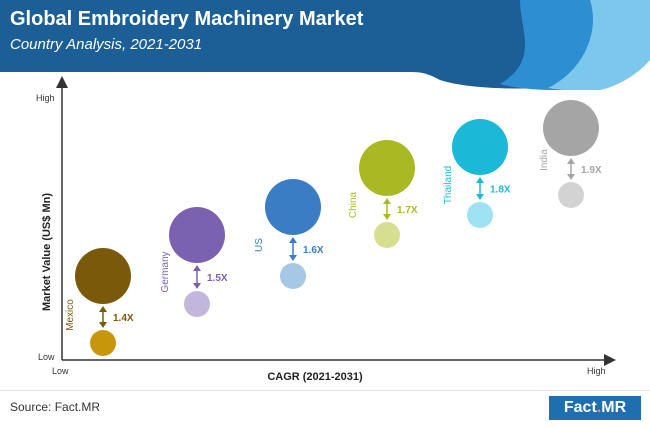 Image resolution: width=650 pixels, height=428 pixels. Describe the element at coordinates (197, 268) in the screenshot. I see `growth-arrow-head-up-germany` at that location.